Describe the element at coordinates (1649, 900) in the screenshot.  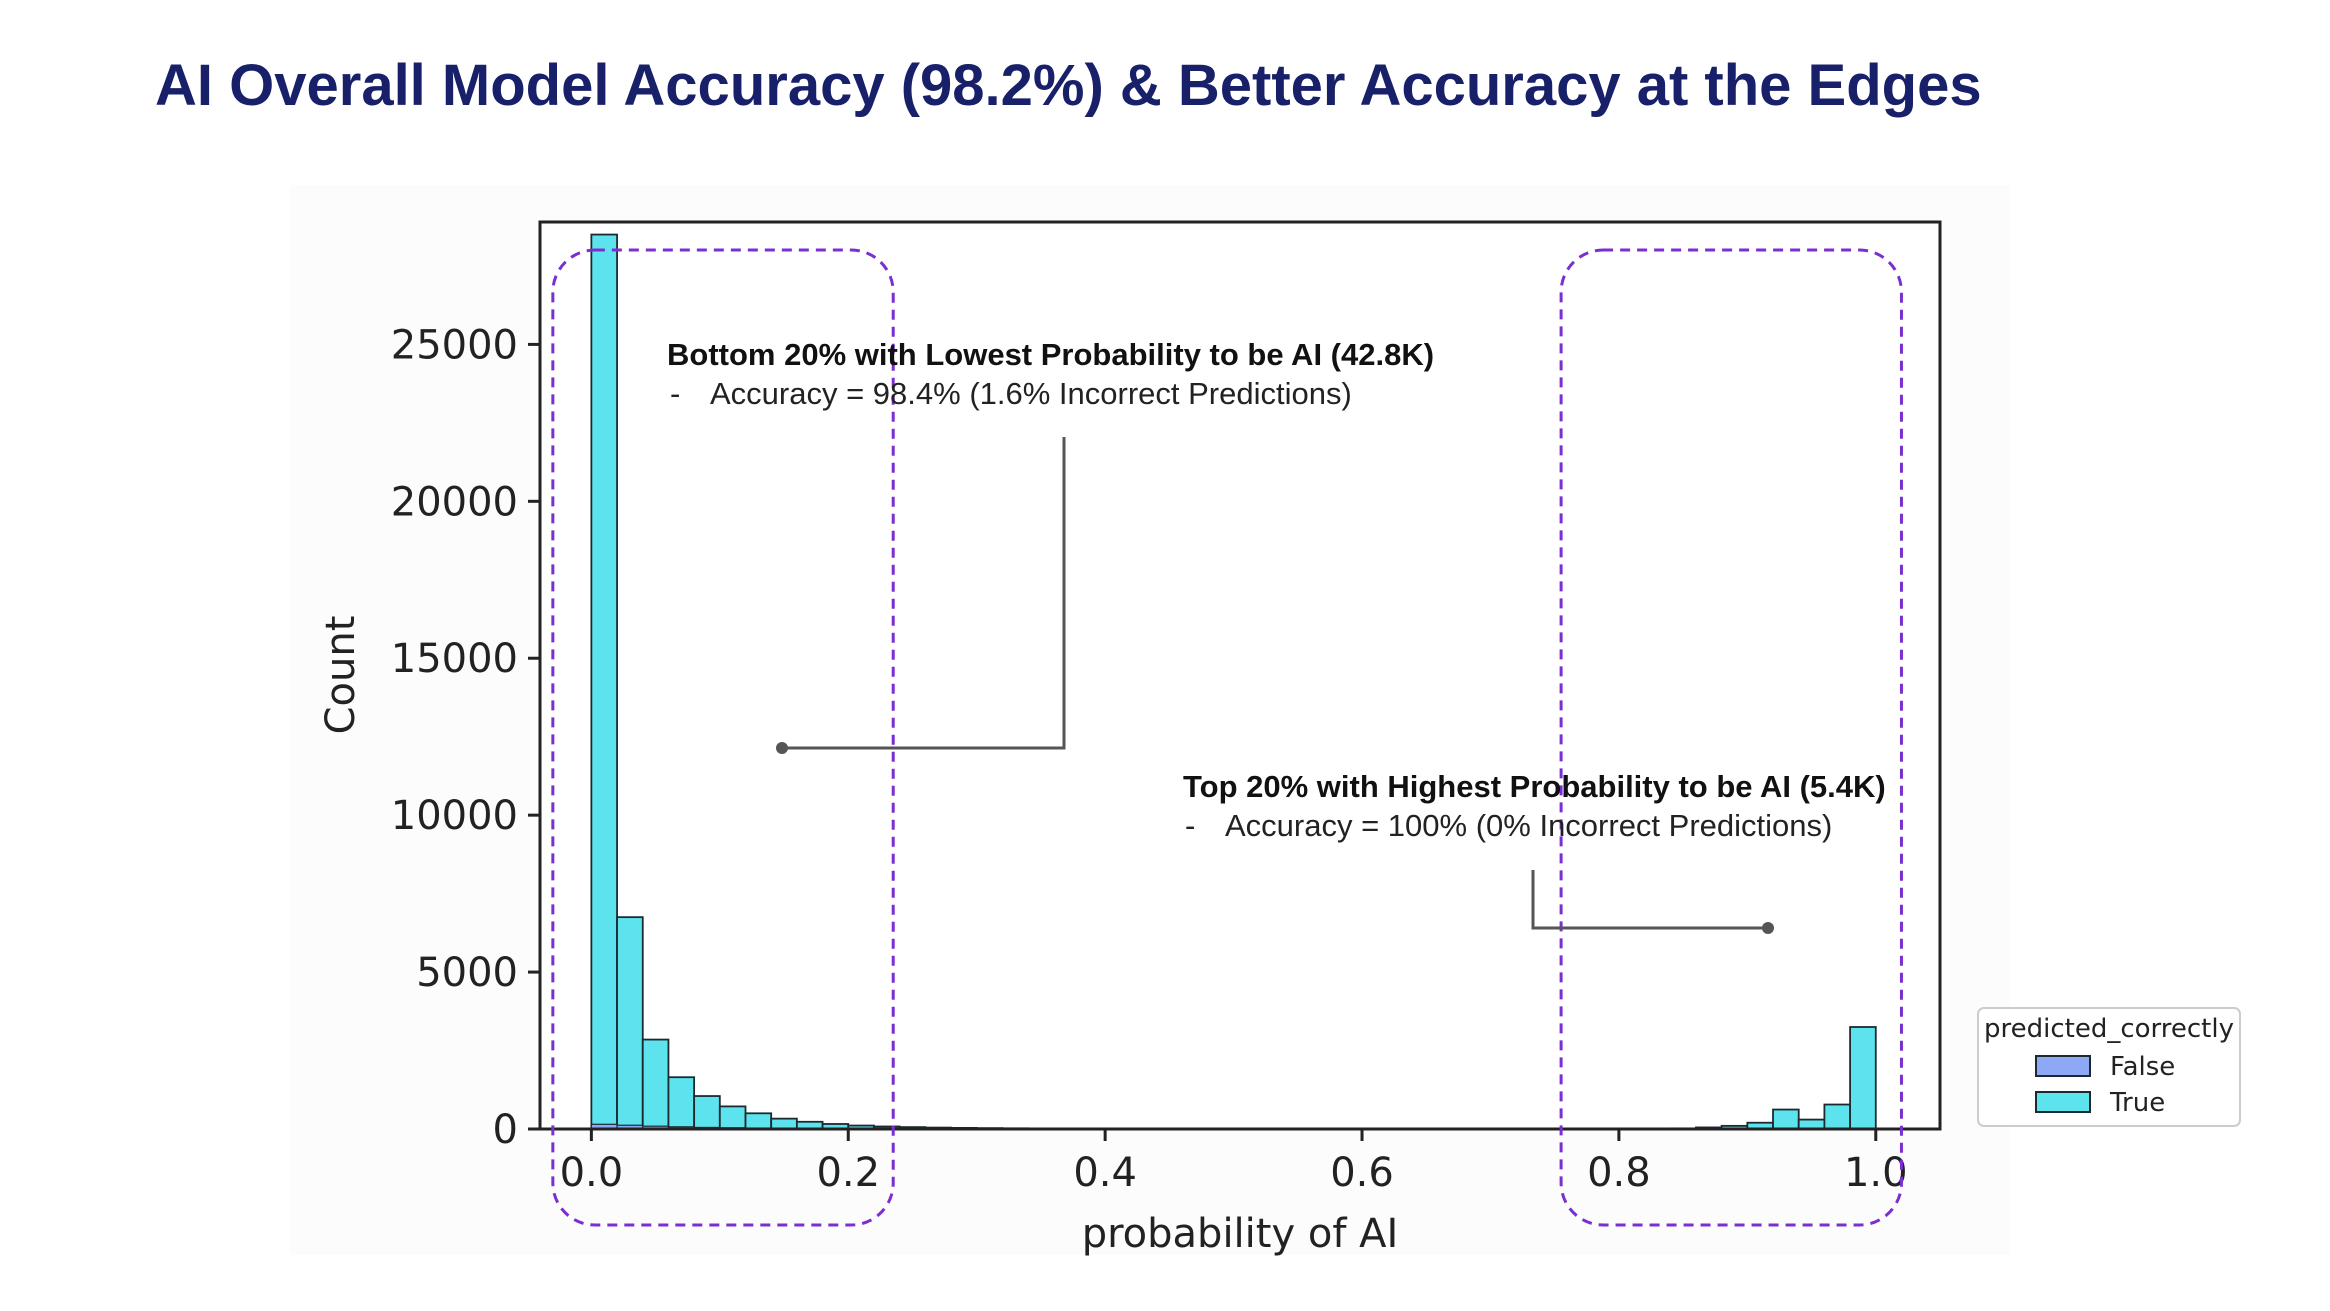
I see `callout-line-top` at that location.